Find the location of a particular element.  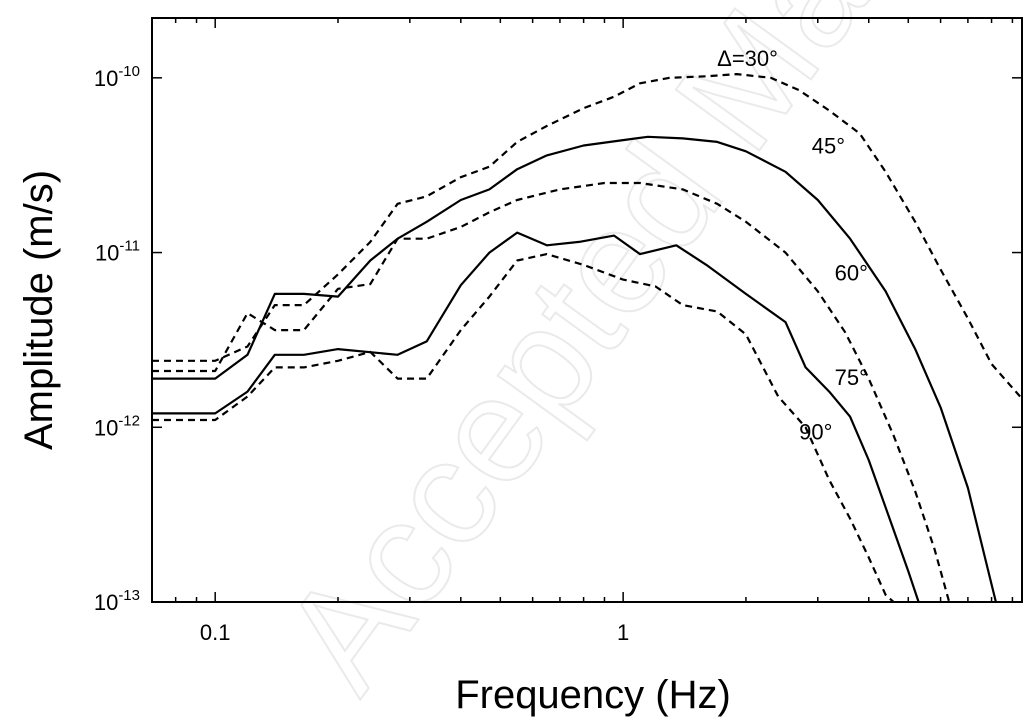

y-tick-label: 10-10 is located at coordinates (117, 77).